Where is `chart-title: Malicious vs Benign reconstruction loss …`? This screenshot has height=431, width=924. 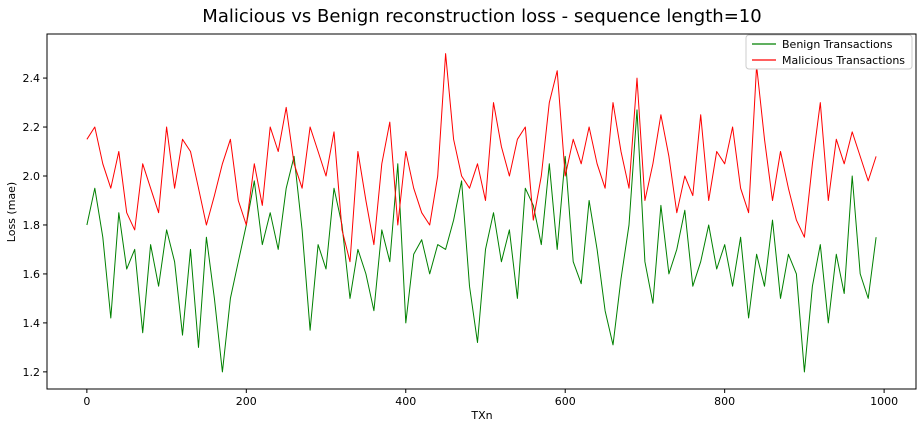 chart-title: Malicious vs Benign reconstruction loss … is located at coordinates (481, 16).